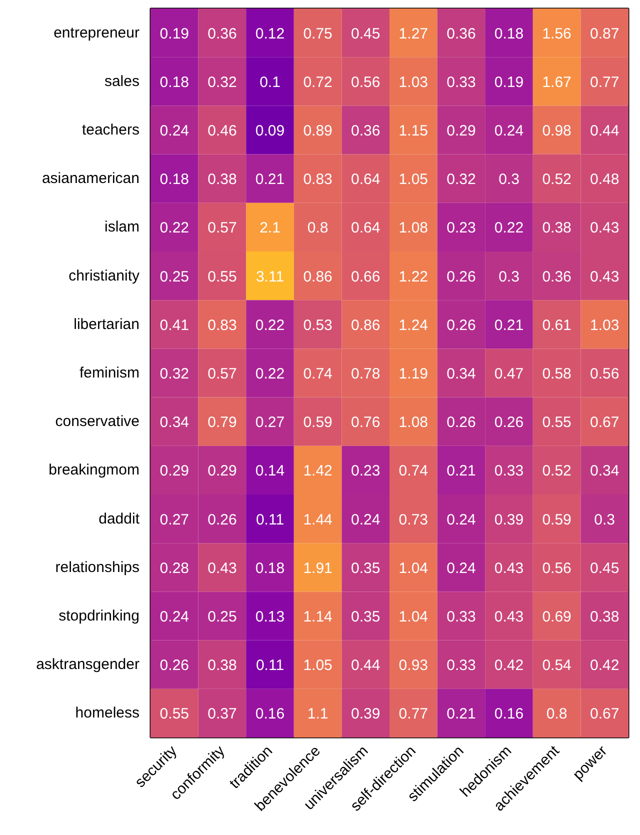 The height and width of the screenshot is (835, 640). I want to click on data-label: 0.12, so click(270, 33).